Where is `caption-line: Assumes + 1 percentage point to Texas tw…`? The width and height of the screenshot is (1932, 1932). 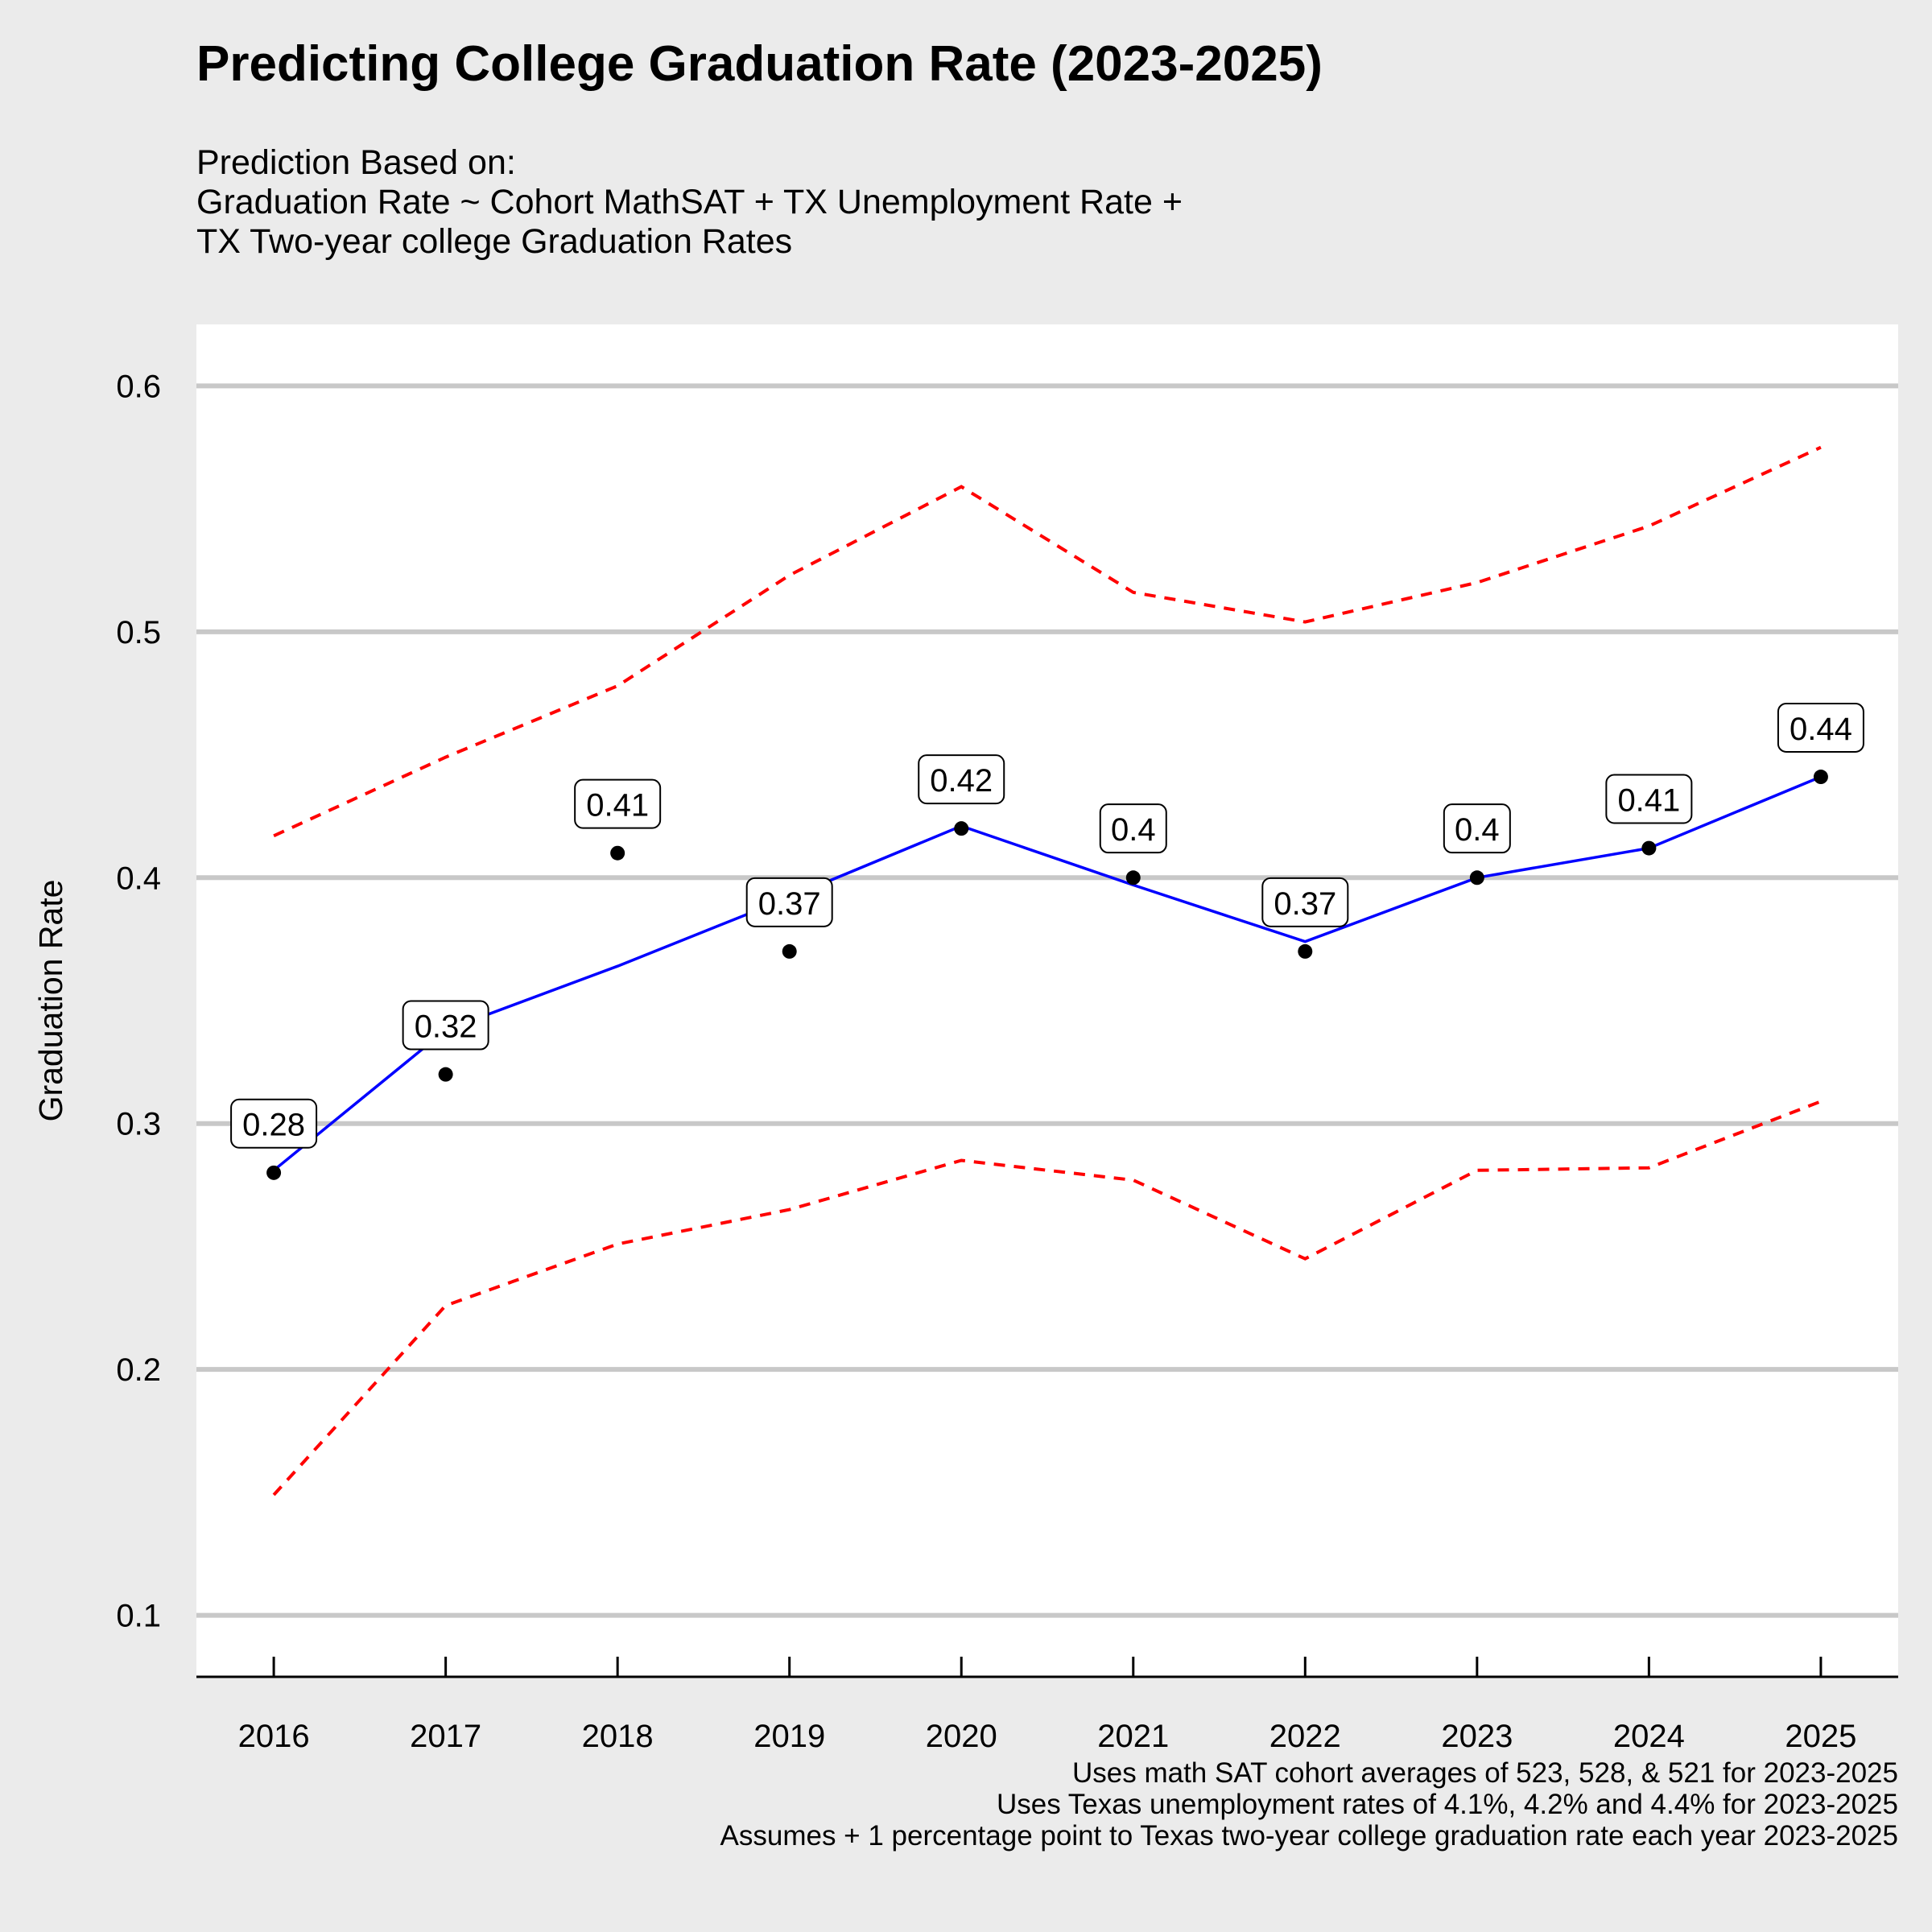
caption-line: Assumes + 1 percentage point to Texas tw… is located at coordinates (1309, 1836).